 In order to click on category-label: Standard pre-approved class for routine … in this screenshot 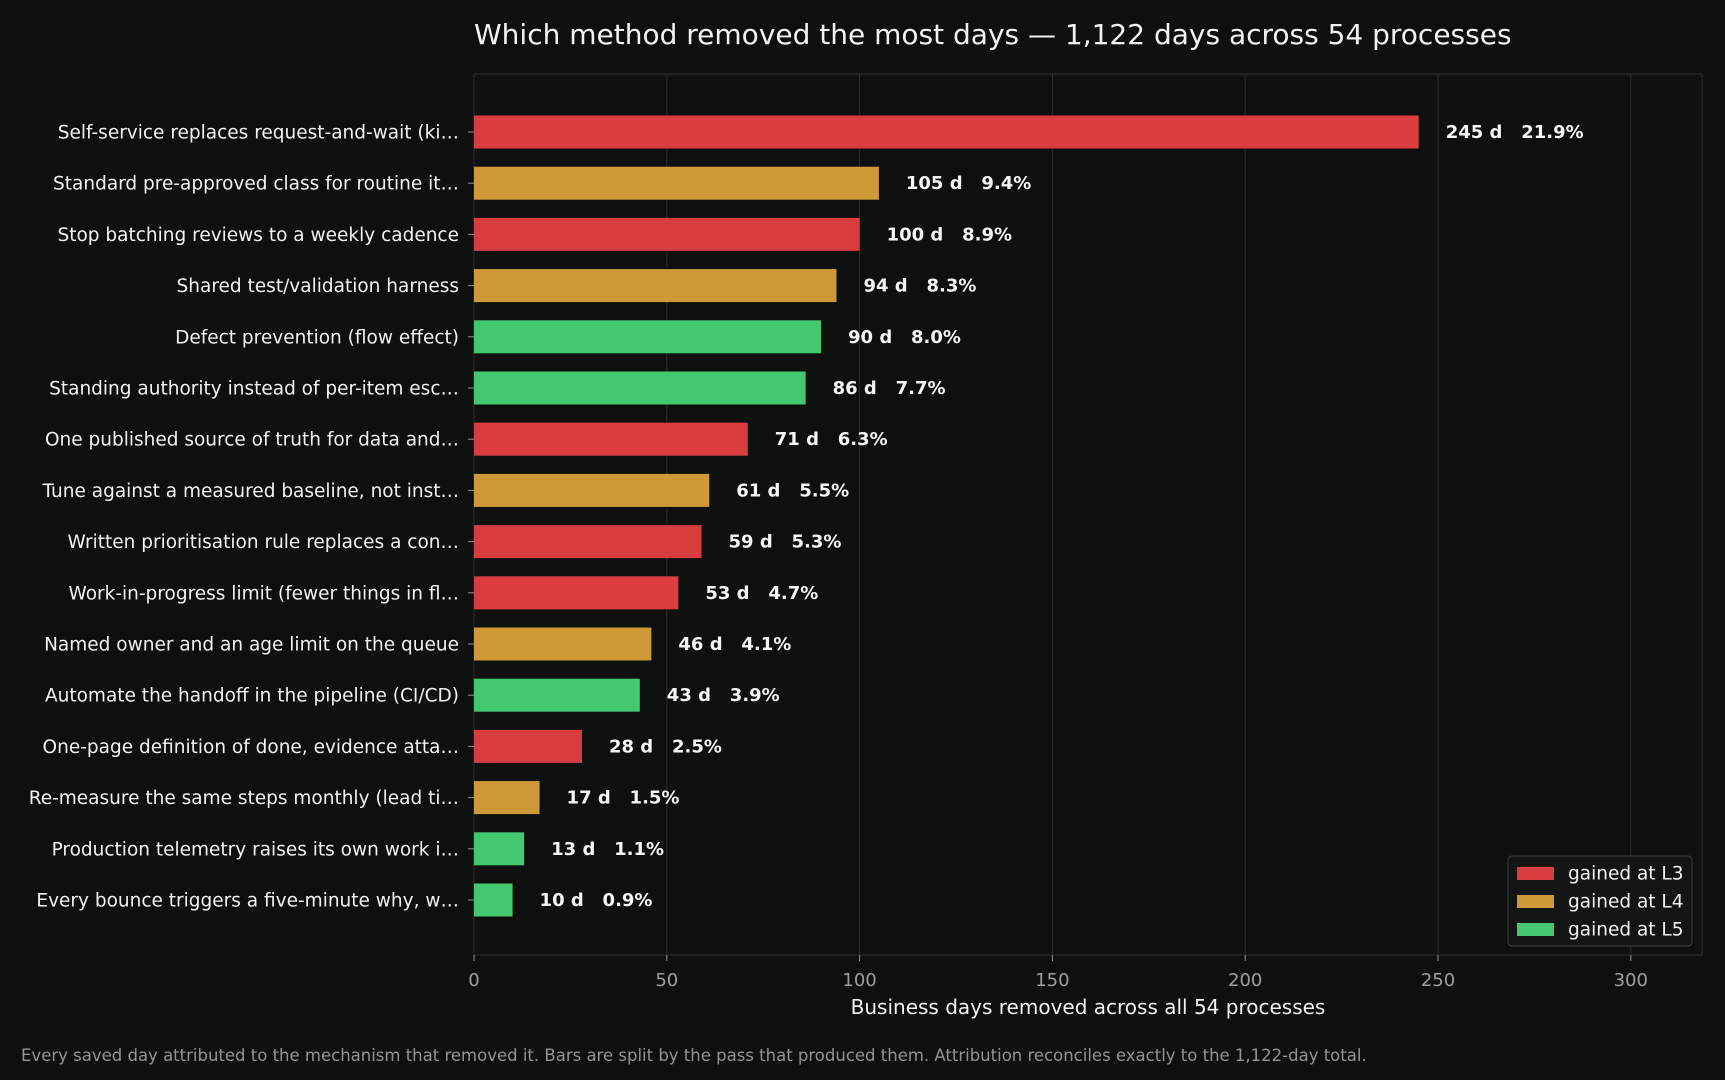, I will do `click(256, 184)`.